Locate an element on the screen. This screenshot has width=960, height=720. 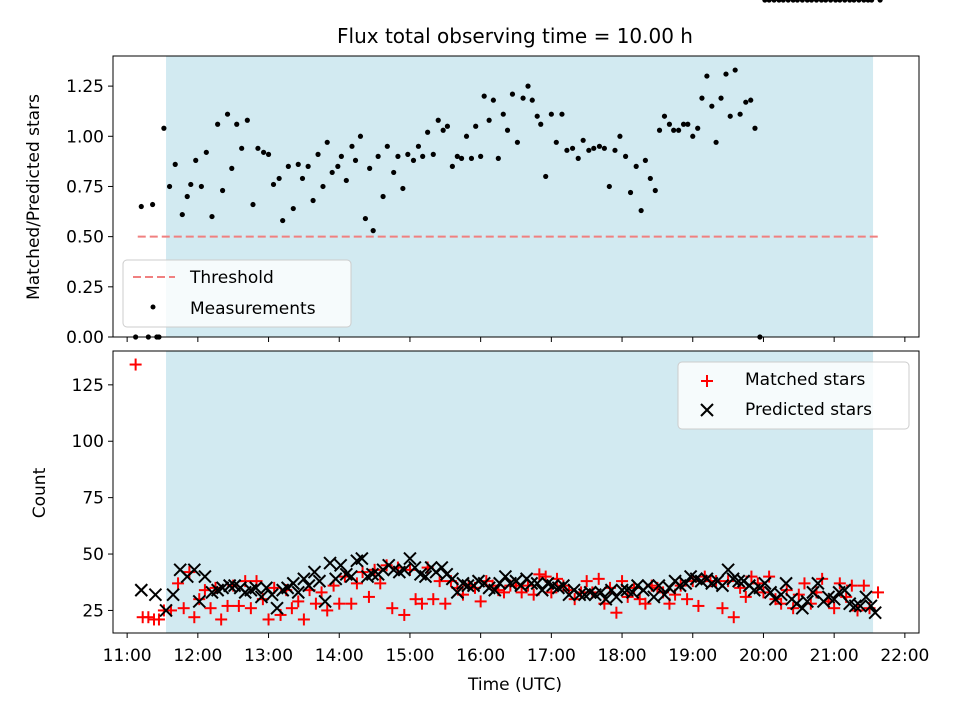
x-tick-label: 18:00 is located at coordinates (622, 656).